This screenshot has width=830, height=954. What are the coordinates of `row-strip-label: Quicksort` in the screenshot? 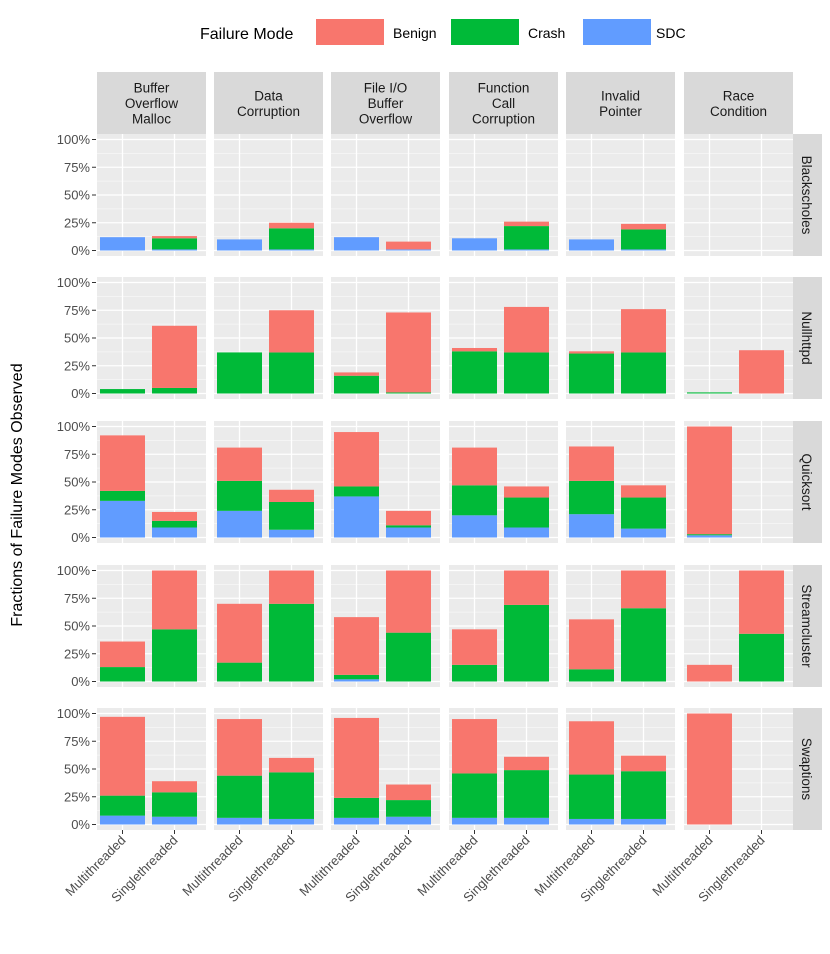 It's located at (806, 481).